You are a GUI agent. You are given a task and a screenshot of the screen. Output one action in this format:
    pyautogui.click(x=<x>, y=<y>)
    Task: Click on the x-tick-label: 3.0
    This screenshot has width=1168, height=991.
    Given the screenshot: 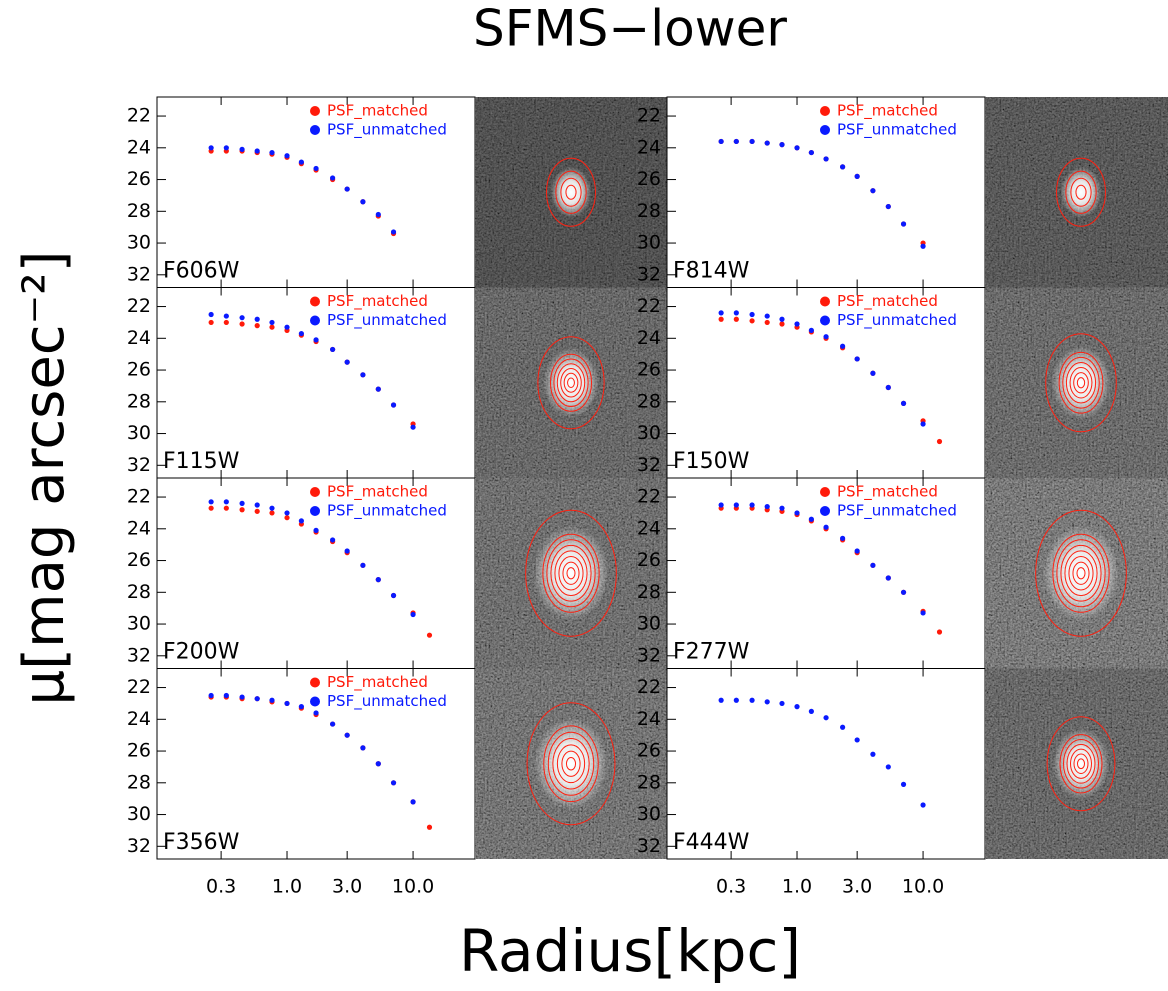 What is the action you would take?
    pyautogui.click(x=857, y=887)
    